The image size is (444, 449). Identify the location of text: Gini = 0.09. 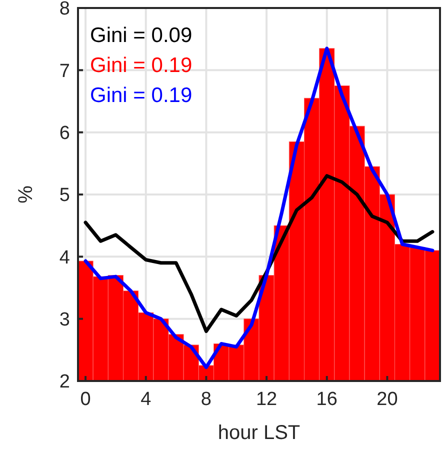
(141, 35).